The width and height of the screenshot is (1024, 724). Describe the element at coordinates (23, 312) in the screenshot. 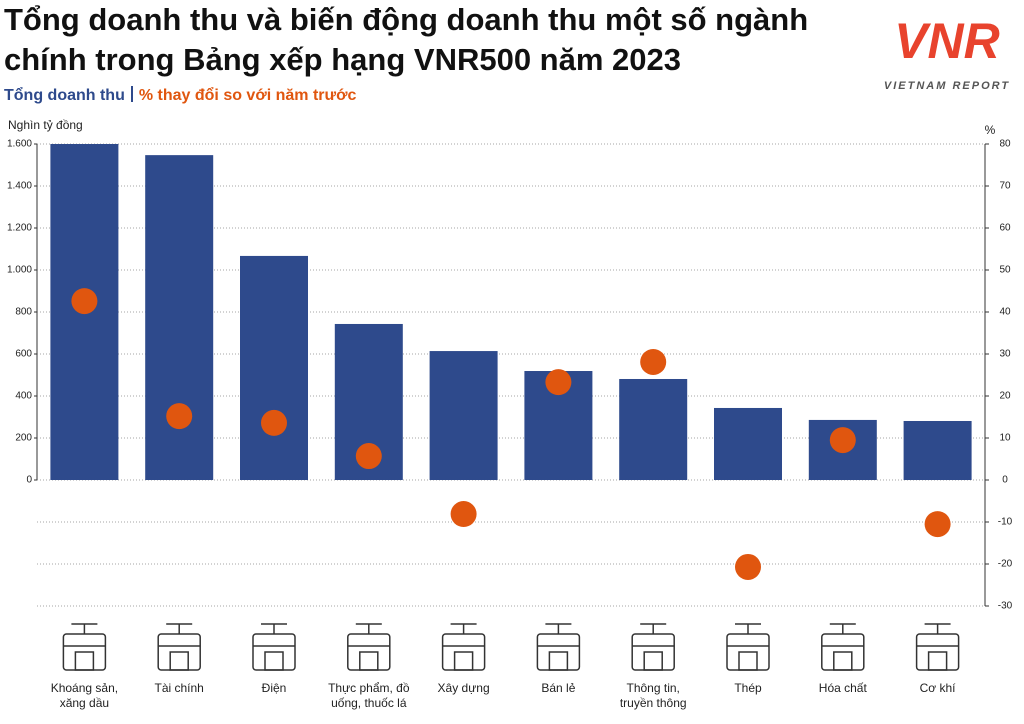

I see `y-tick-label: 800` at that location.